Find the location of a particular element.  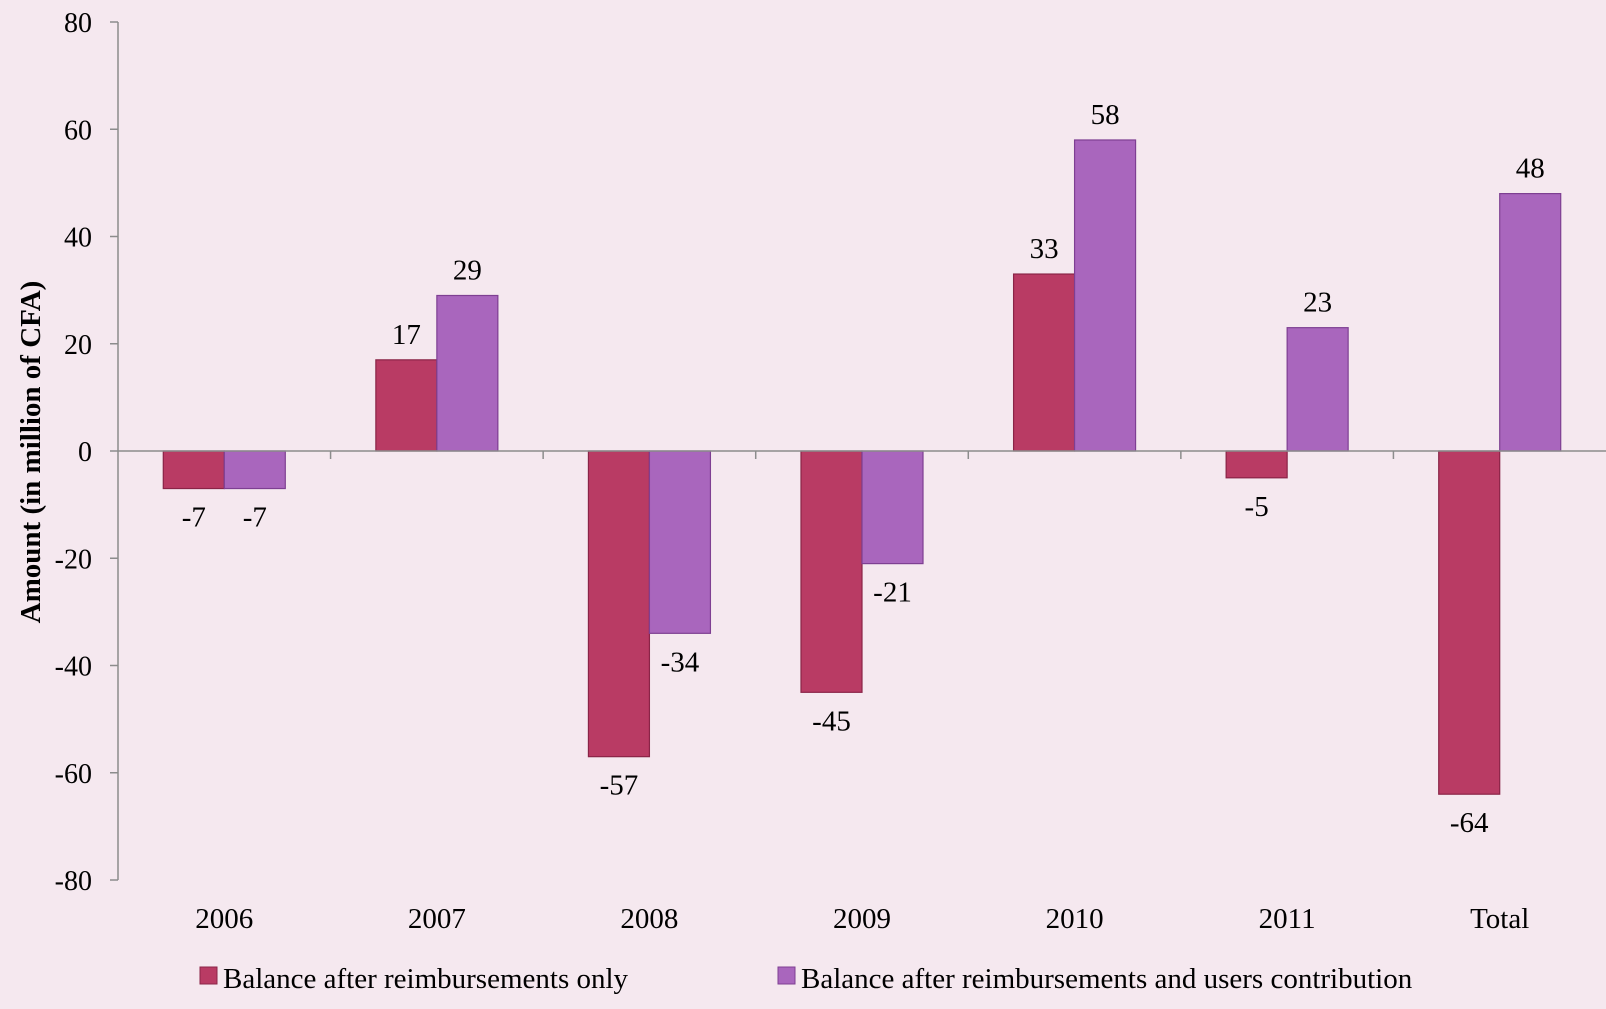

data-label: -5 is located at coordinates (1257, 507).